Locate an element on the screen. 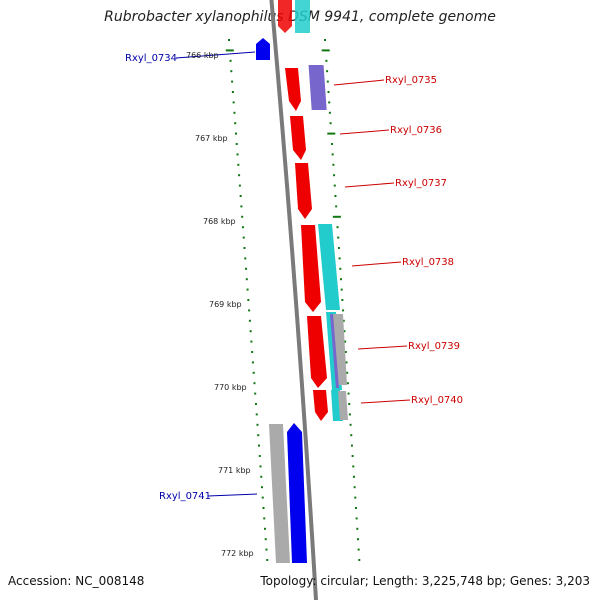 The height and width of the screenshot is (600, 600). tick-track-right is located at coordinates (341, 300).